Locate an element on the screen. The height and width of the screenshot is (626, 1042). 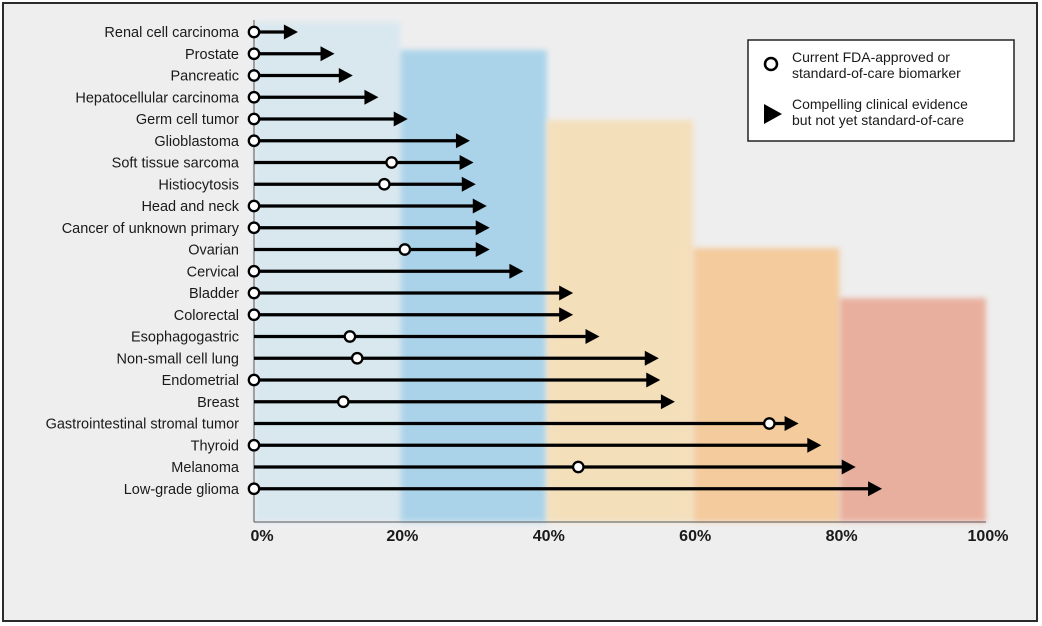
row-cancer-of-unknown-primary: Cancer of unknown primary is located at coordinates (276, 228).